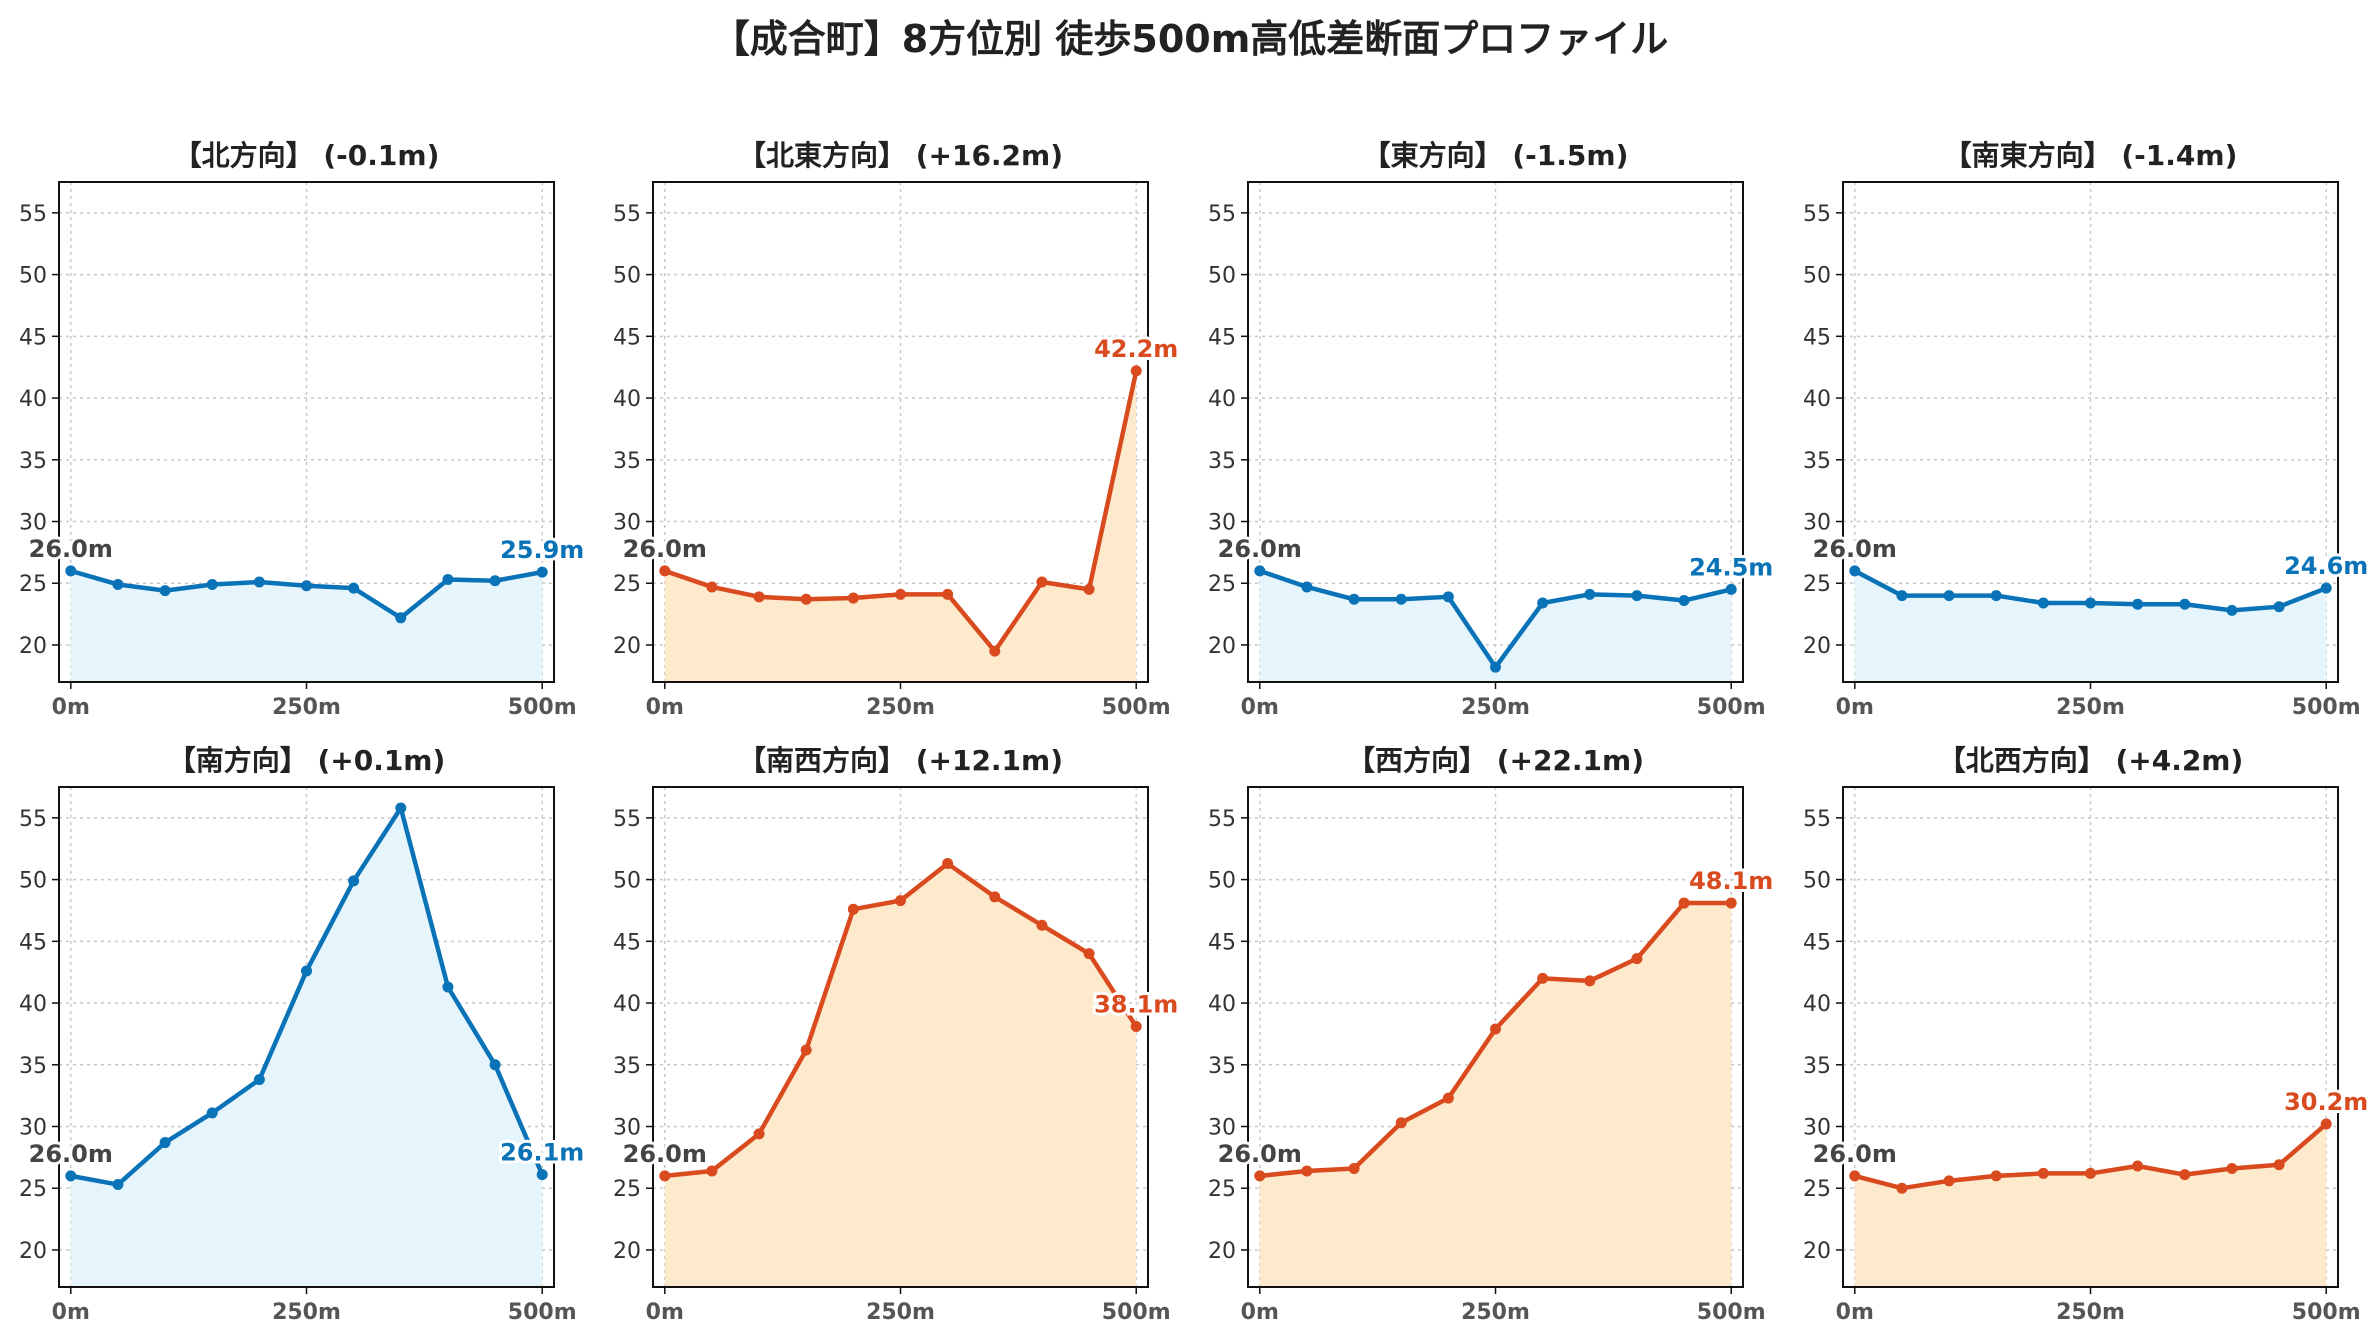 The height and width of the screenshot is (1340, 2380). What do you see at coordinates (1190, 39) in the screenshot?
I see `page-title: 【成合町】8方位別 徒歩500m高低差断面プロファイル` at bounding box center [1190, 39].